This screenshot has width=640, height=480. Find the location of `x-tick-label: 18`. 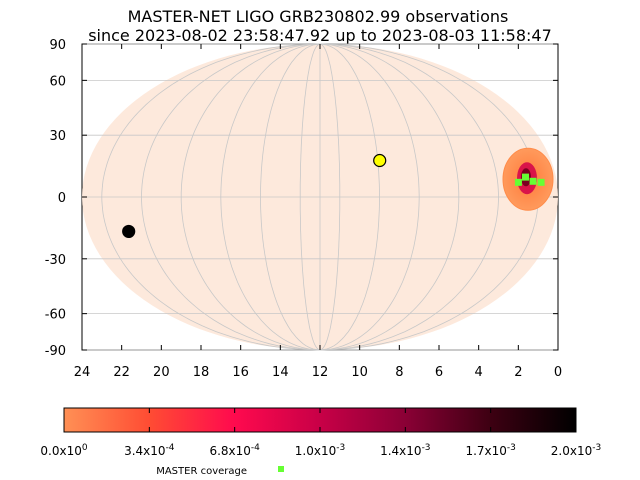

x-tick-label: 18 is located at coordinates (201, 372).